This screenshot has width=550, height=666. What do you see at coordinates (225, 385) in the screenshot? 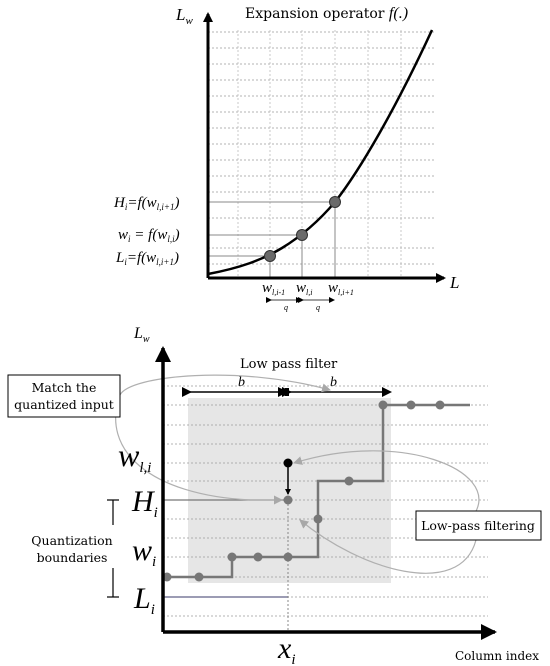
I see `match-arrow-upper` at bounding box center [225, 385].